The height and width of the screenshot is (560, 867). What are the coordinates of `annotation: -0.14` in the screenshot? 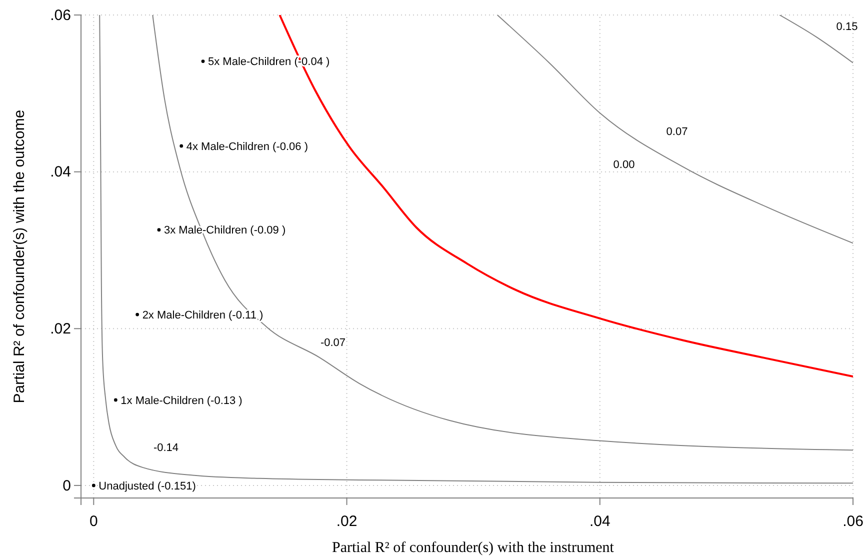 It's located at (166, 448).